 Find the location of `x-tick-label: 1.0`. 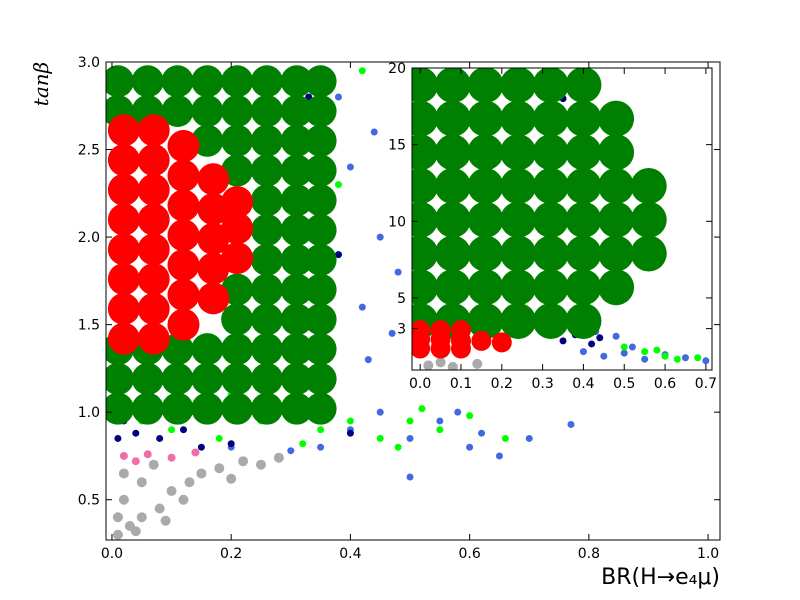

x-tick-label: 1.0 is located at coordinates (708, 554).